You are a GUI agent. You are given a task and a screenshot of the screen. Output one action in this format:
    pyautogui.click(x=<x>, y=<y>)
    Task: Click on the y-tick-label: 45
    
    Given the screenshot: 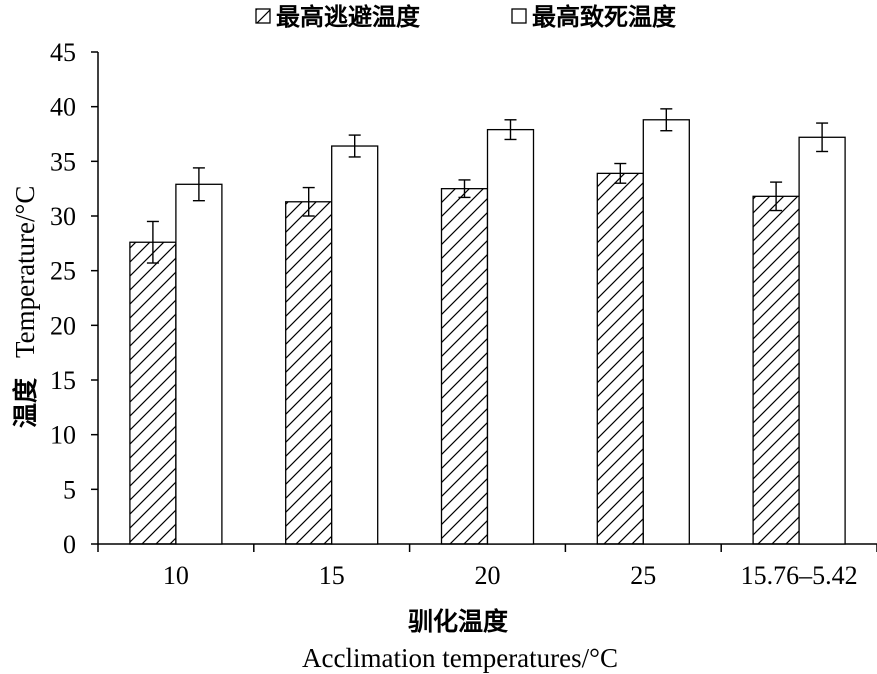 What is the action you would take?
    pyautogui.click(x=63, y=52)
    